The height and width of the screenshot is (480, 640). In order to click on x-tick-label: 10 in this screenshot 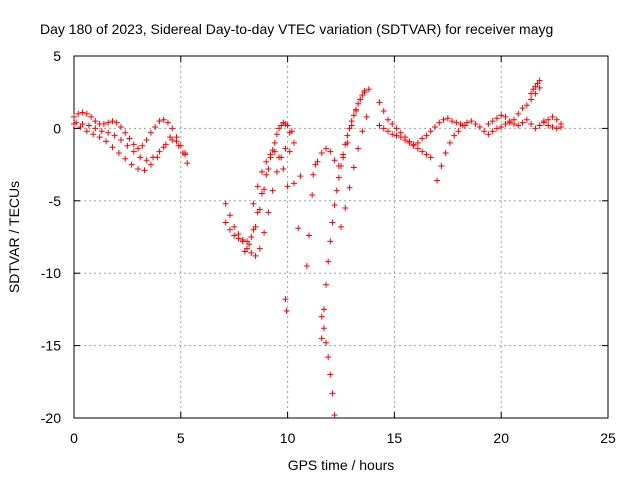, I will do `click(288, 438)`.